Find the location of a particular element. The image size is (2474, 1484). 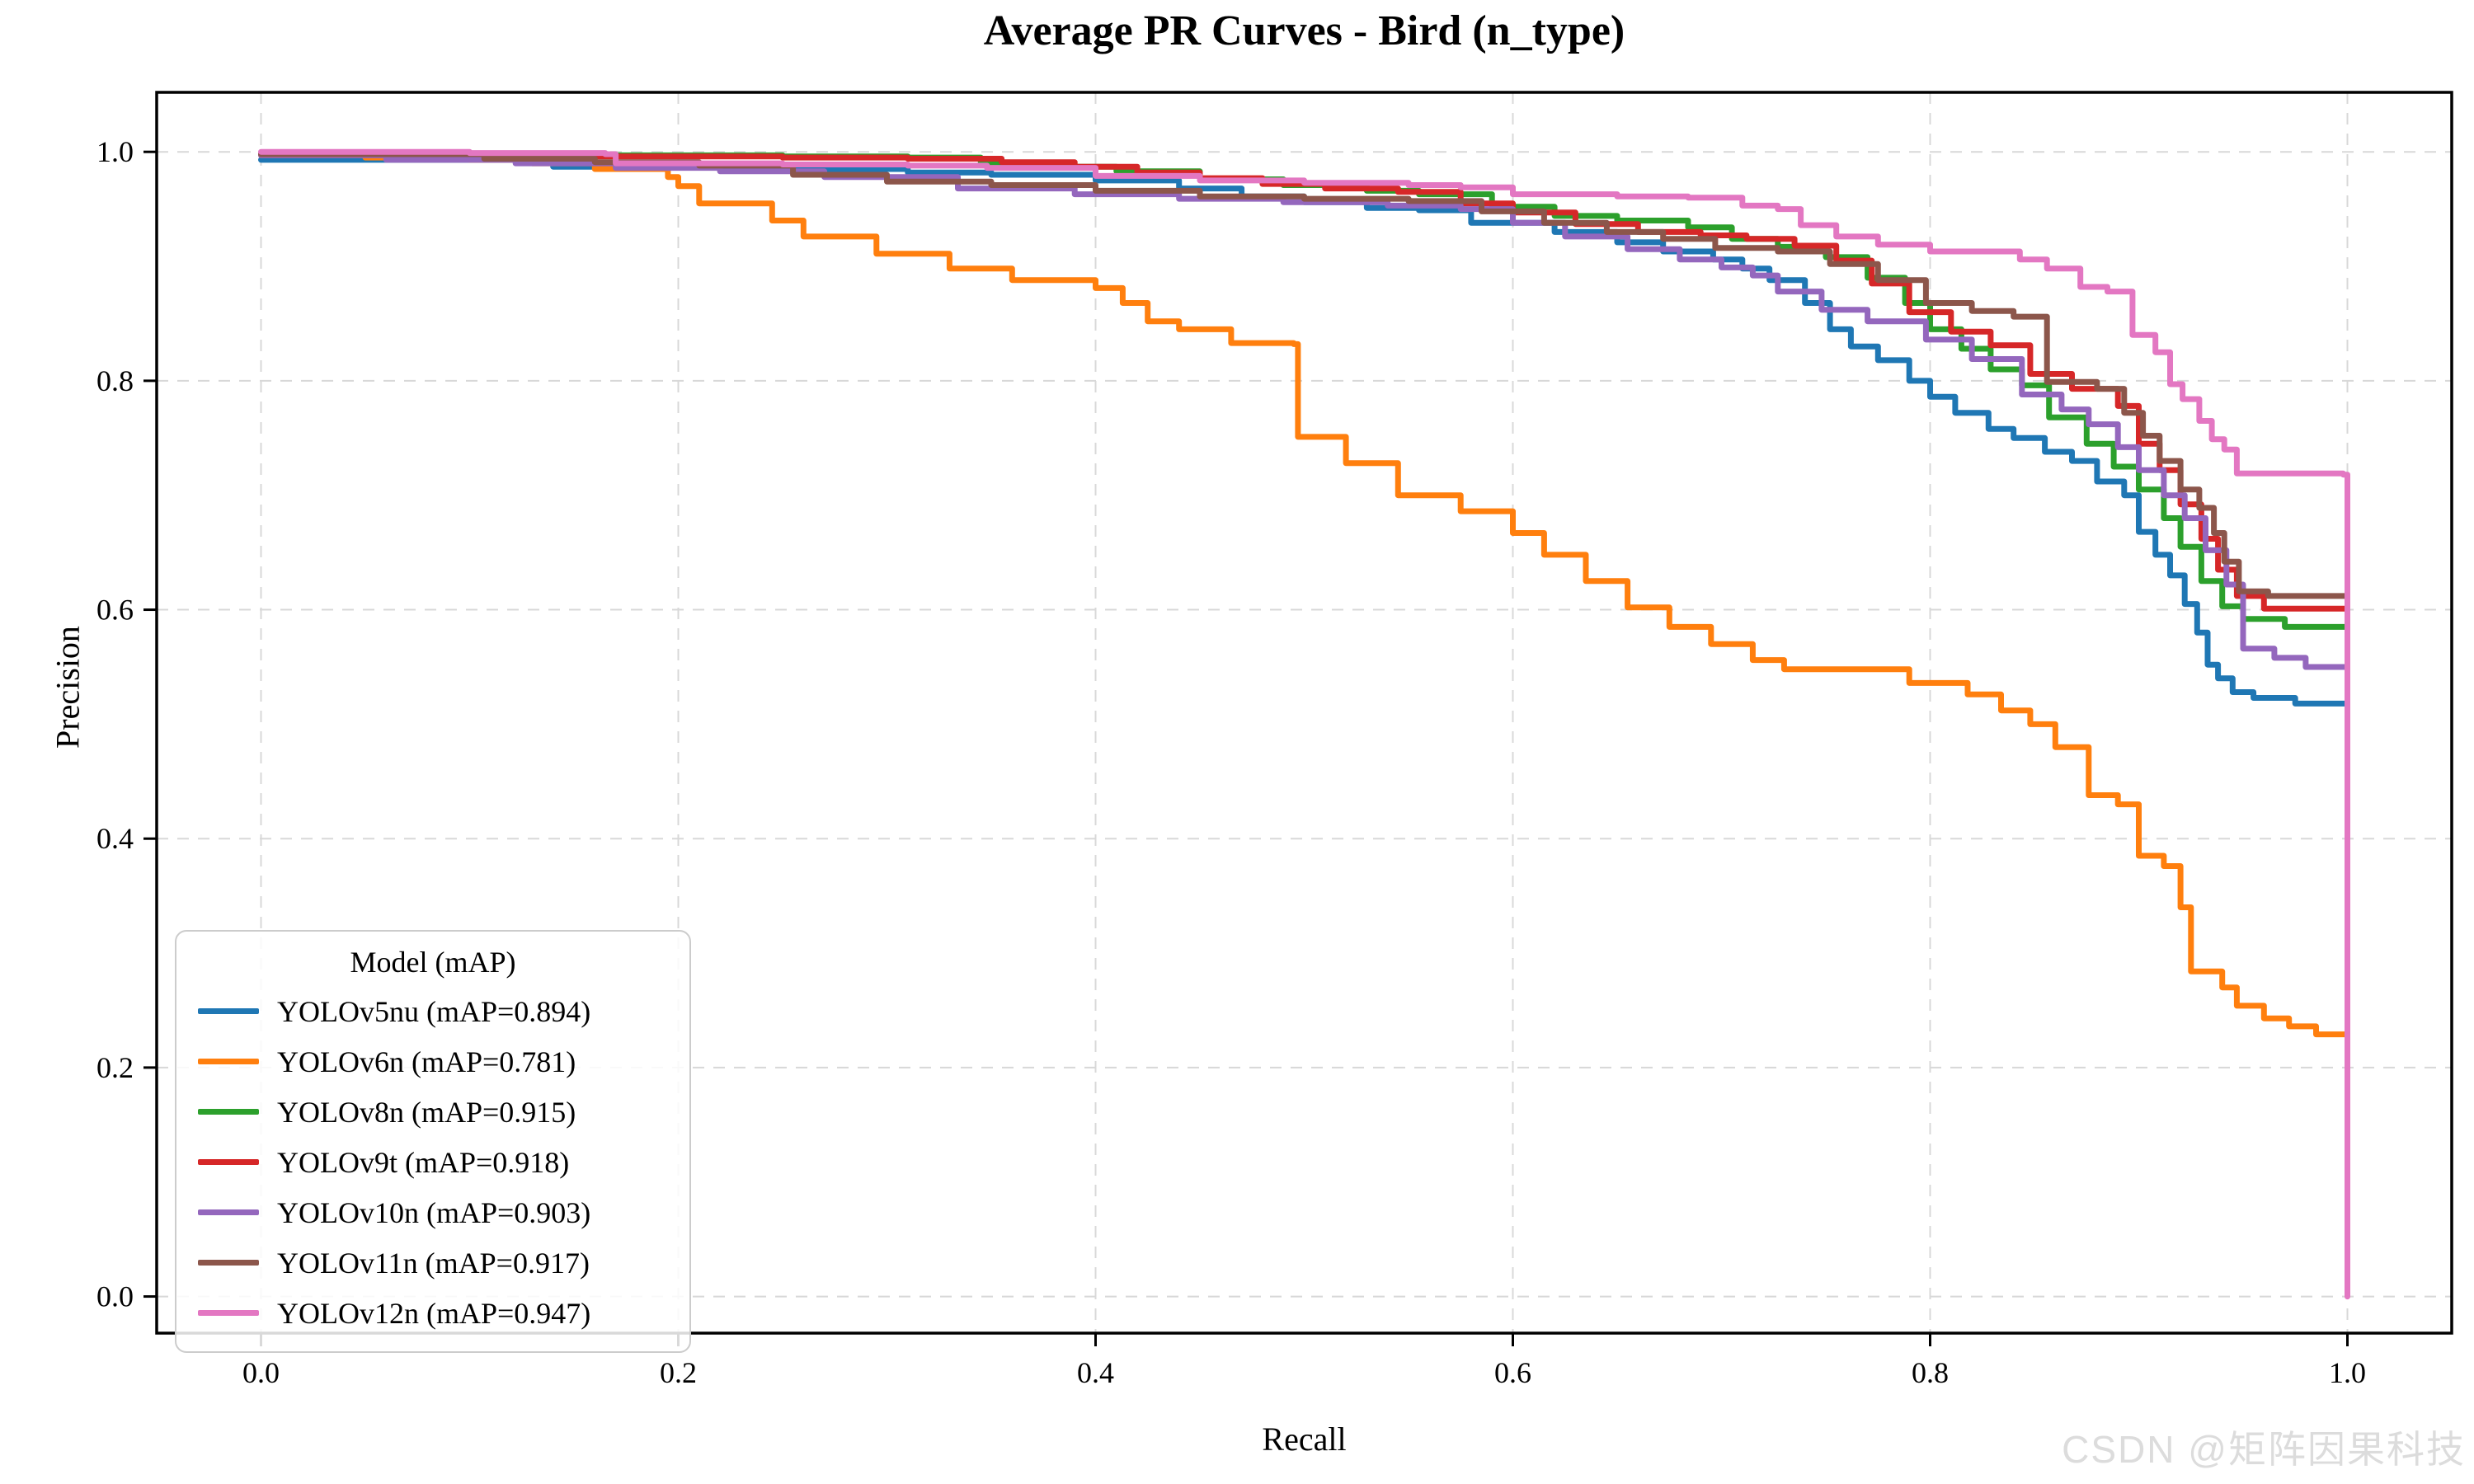

y-tick-label: 0.8 is located at coordinates (115, 380).